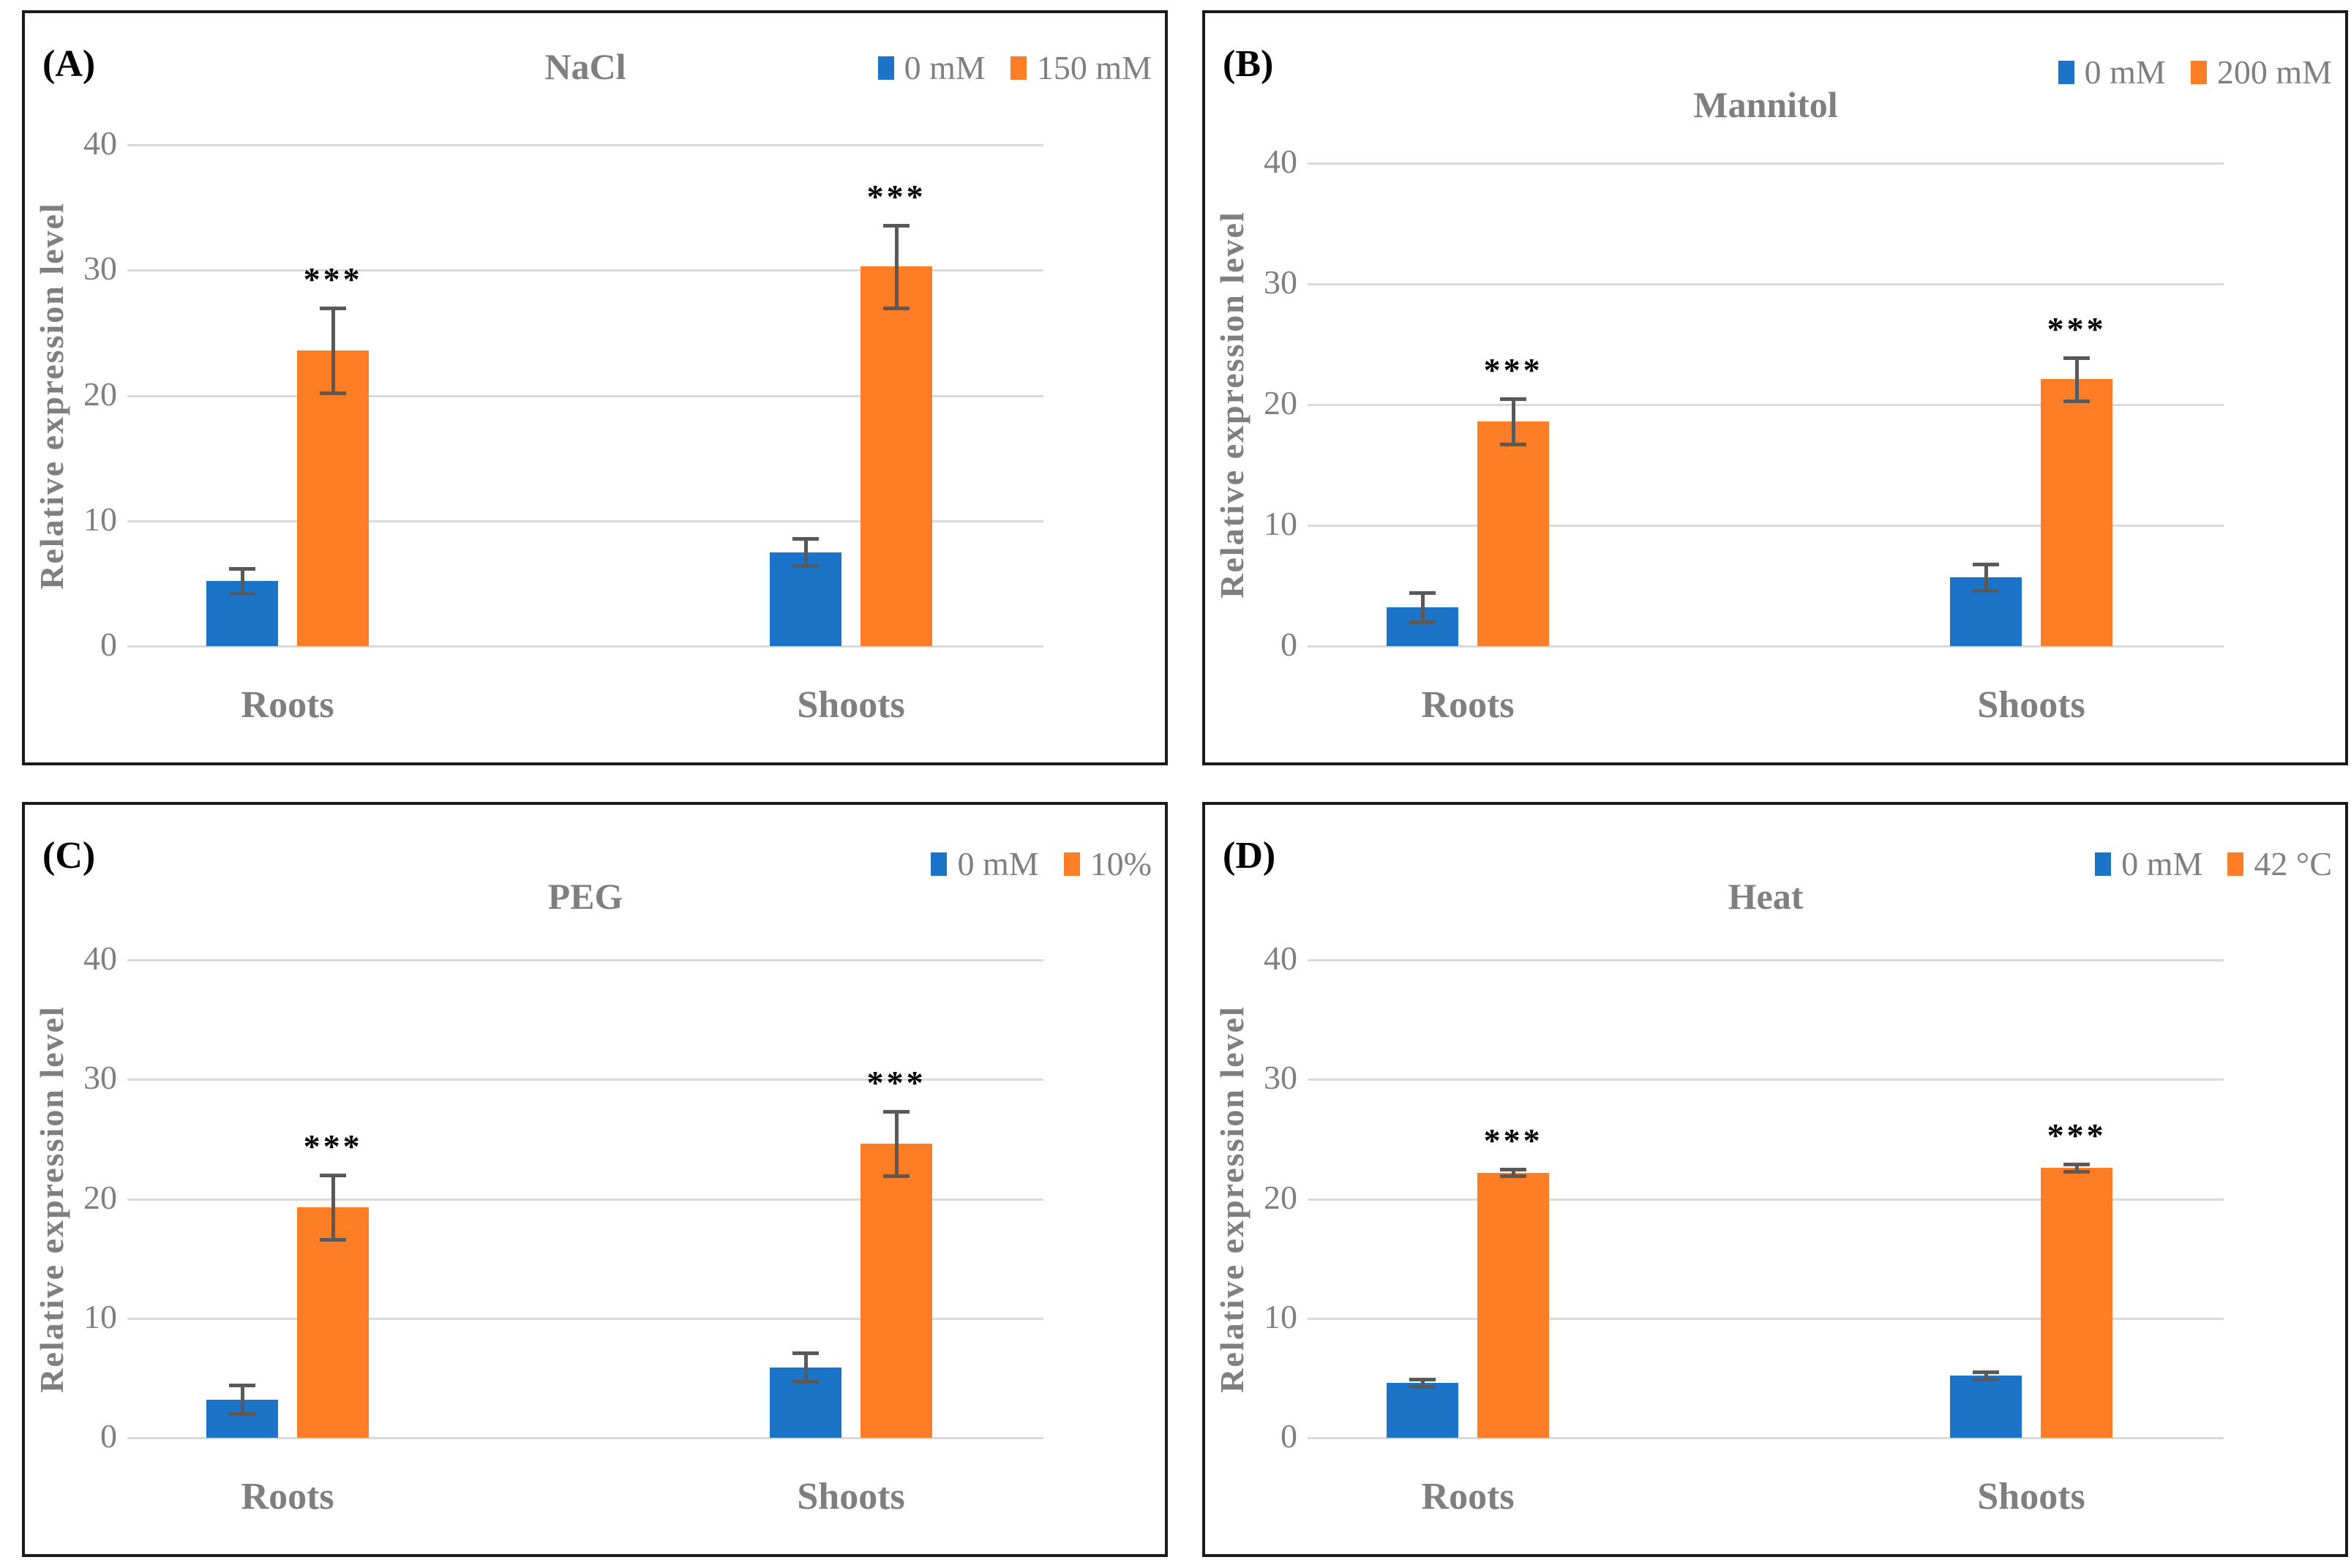  I want to click on legend-label: 150 mM, so click(1094, 67).